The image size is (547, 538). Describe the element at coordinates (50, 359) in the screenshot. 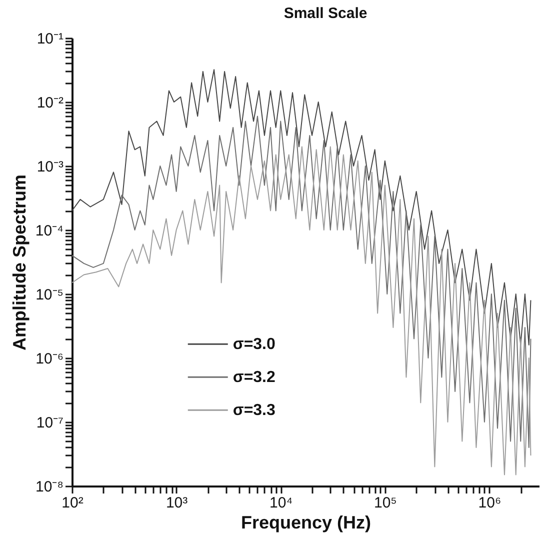

I see `y-tick-label: 10⁻⁶` at that location.